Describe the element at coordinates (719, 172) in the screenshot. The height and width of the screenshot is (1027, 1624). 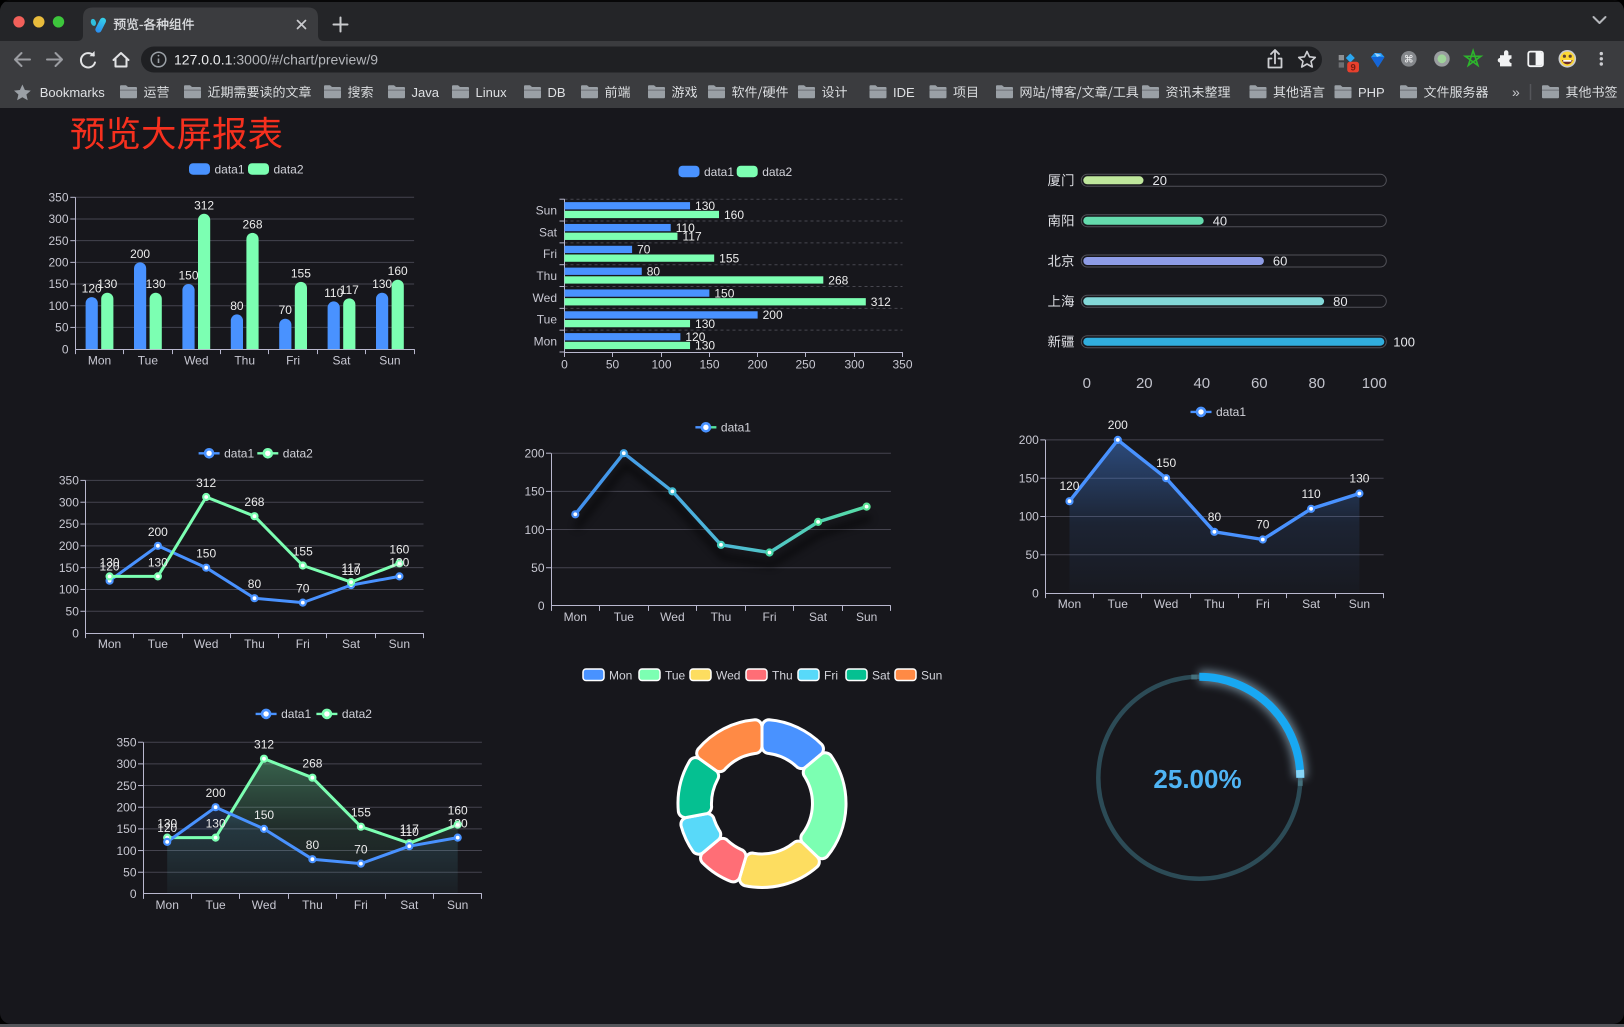
I see `svg-text: data1` at that location.